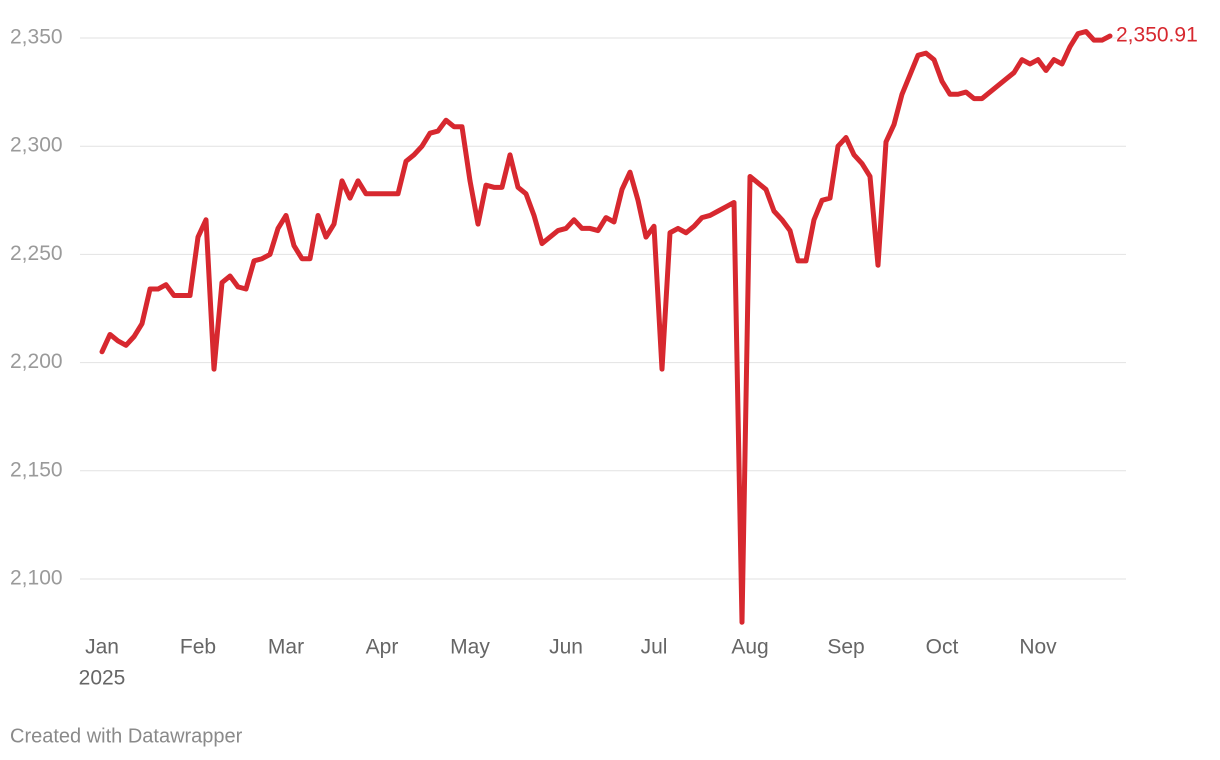 Image resolution: width=1220 pixels, height=760 pixels. Describe the element at coordinates (36, 37) in the screenshot. I see `y-tick-label: 2,350` at that location.